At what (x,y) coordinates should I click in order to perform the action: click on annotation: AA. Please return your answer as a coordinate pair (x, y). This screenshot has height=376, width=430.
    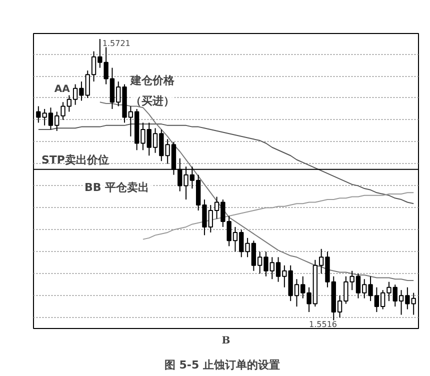
    Looking at the image, I should click on (62, 90).